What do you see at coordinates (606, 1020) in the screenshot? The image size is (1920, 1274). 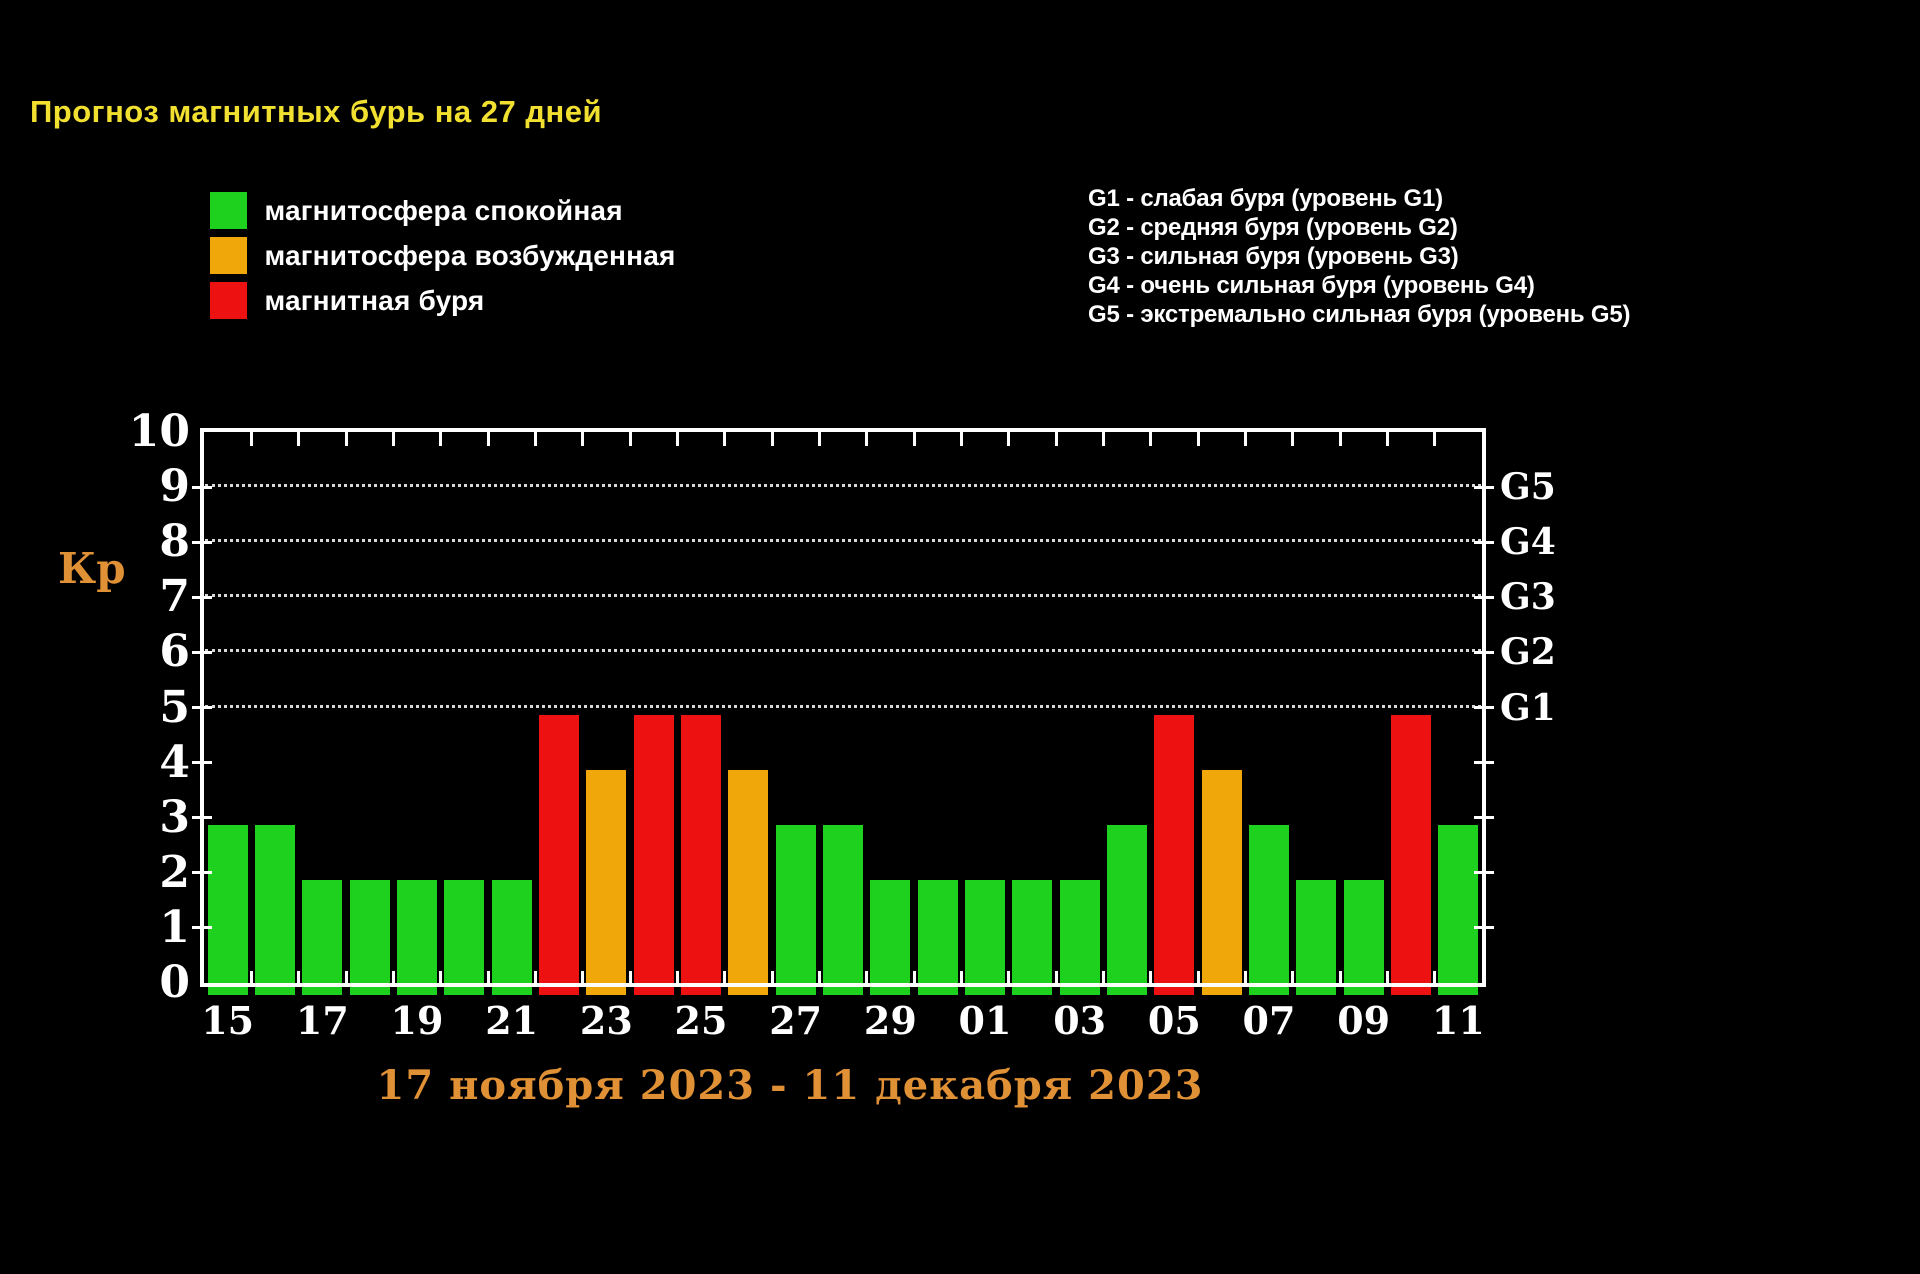 I see `x-tick-label-23: 23` at bounding box center [606, 1020].